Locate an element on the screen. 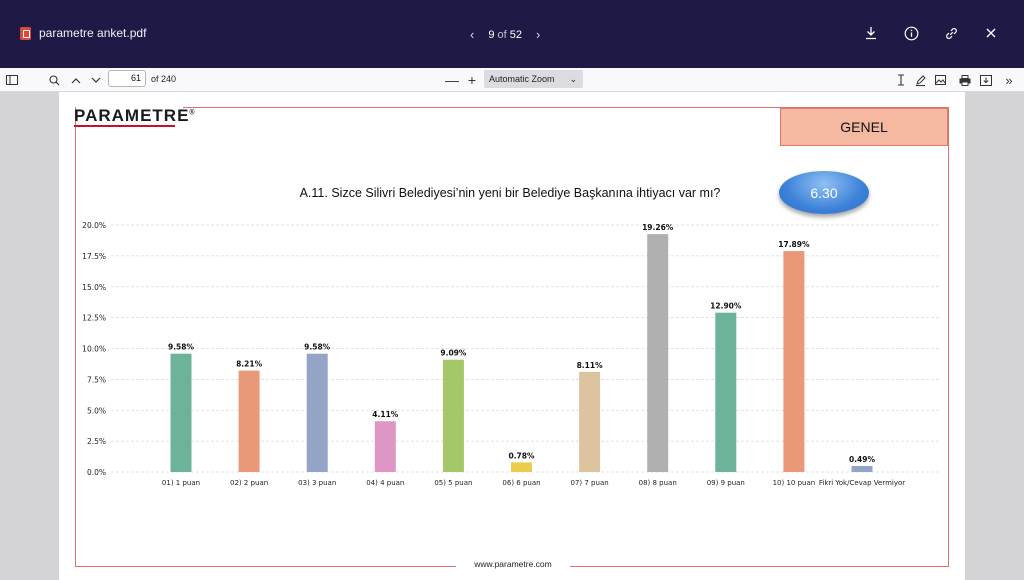 The width and height of the screenshot is (1024, 580). y-tick-label: 10.0% is located at coordinates (94, 349).